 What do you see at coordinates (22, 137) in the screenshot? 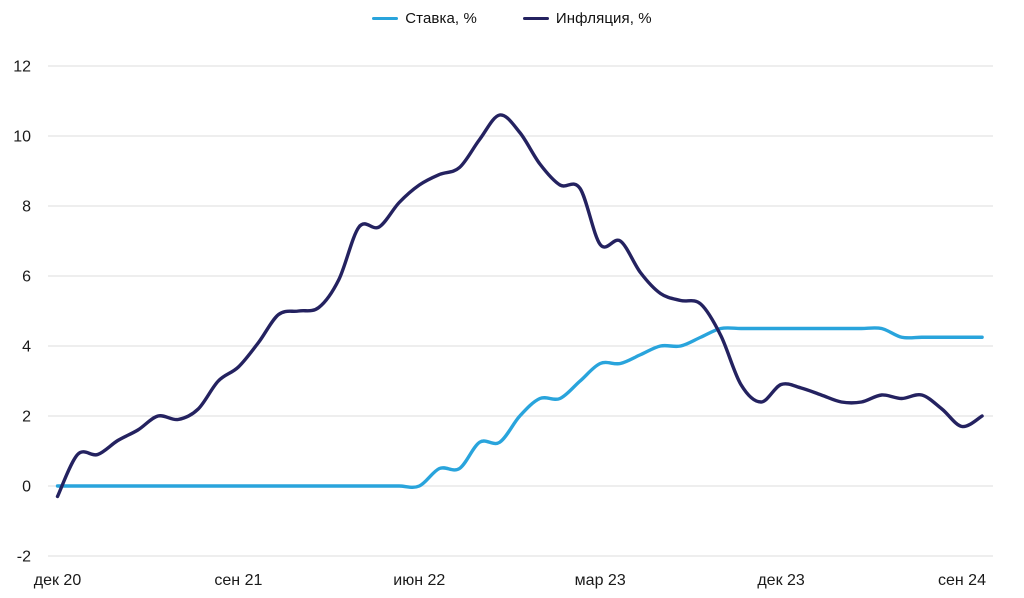
I see `y-tick-label-10: 10` at bounding box center [22, 137].